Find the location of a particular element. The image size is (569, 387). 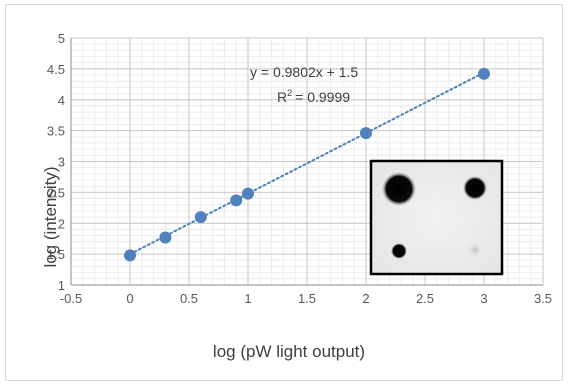

blot-spot-small is located at coordinates (399, 251).